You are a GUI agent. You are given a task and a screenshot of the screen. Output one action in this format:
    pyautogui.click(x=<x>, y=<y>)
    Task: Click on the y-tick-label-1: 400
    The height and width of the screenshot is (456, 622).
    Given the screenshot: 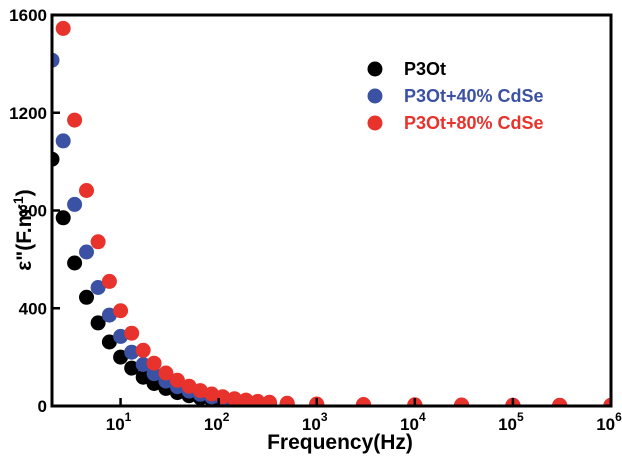 What is the action you would take?
    pyautogui.click(x=33, y=308)
    